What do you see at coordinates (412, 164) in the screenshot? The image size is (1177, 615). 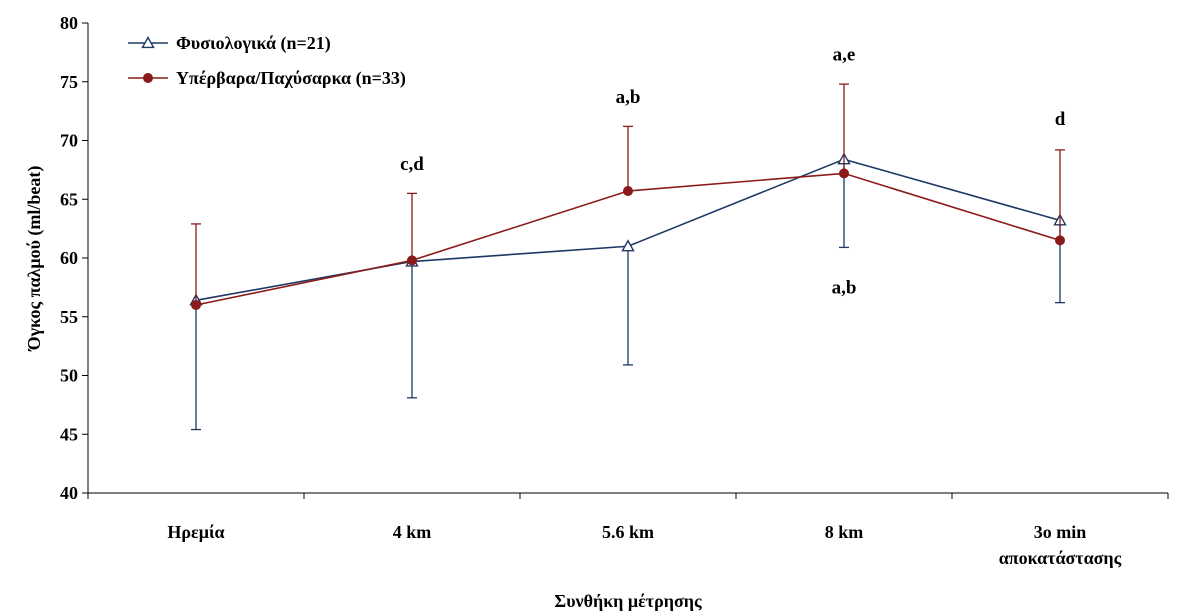 I see `annotation-label: c,d` at bounding box center [412, 164].